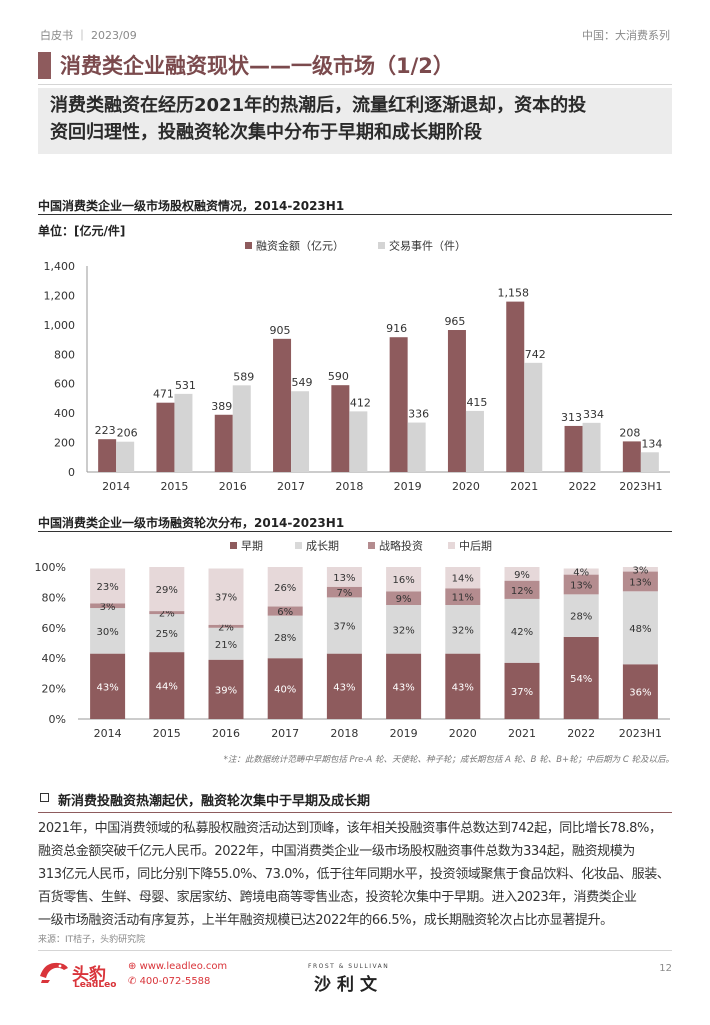 This screenshot has width=710, height=1025. Describe the element at coordinates (403, 630) in the screenshot. I see `data-label: 32%` at that location.